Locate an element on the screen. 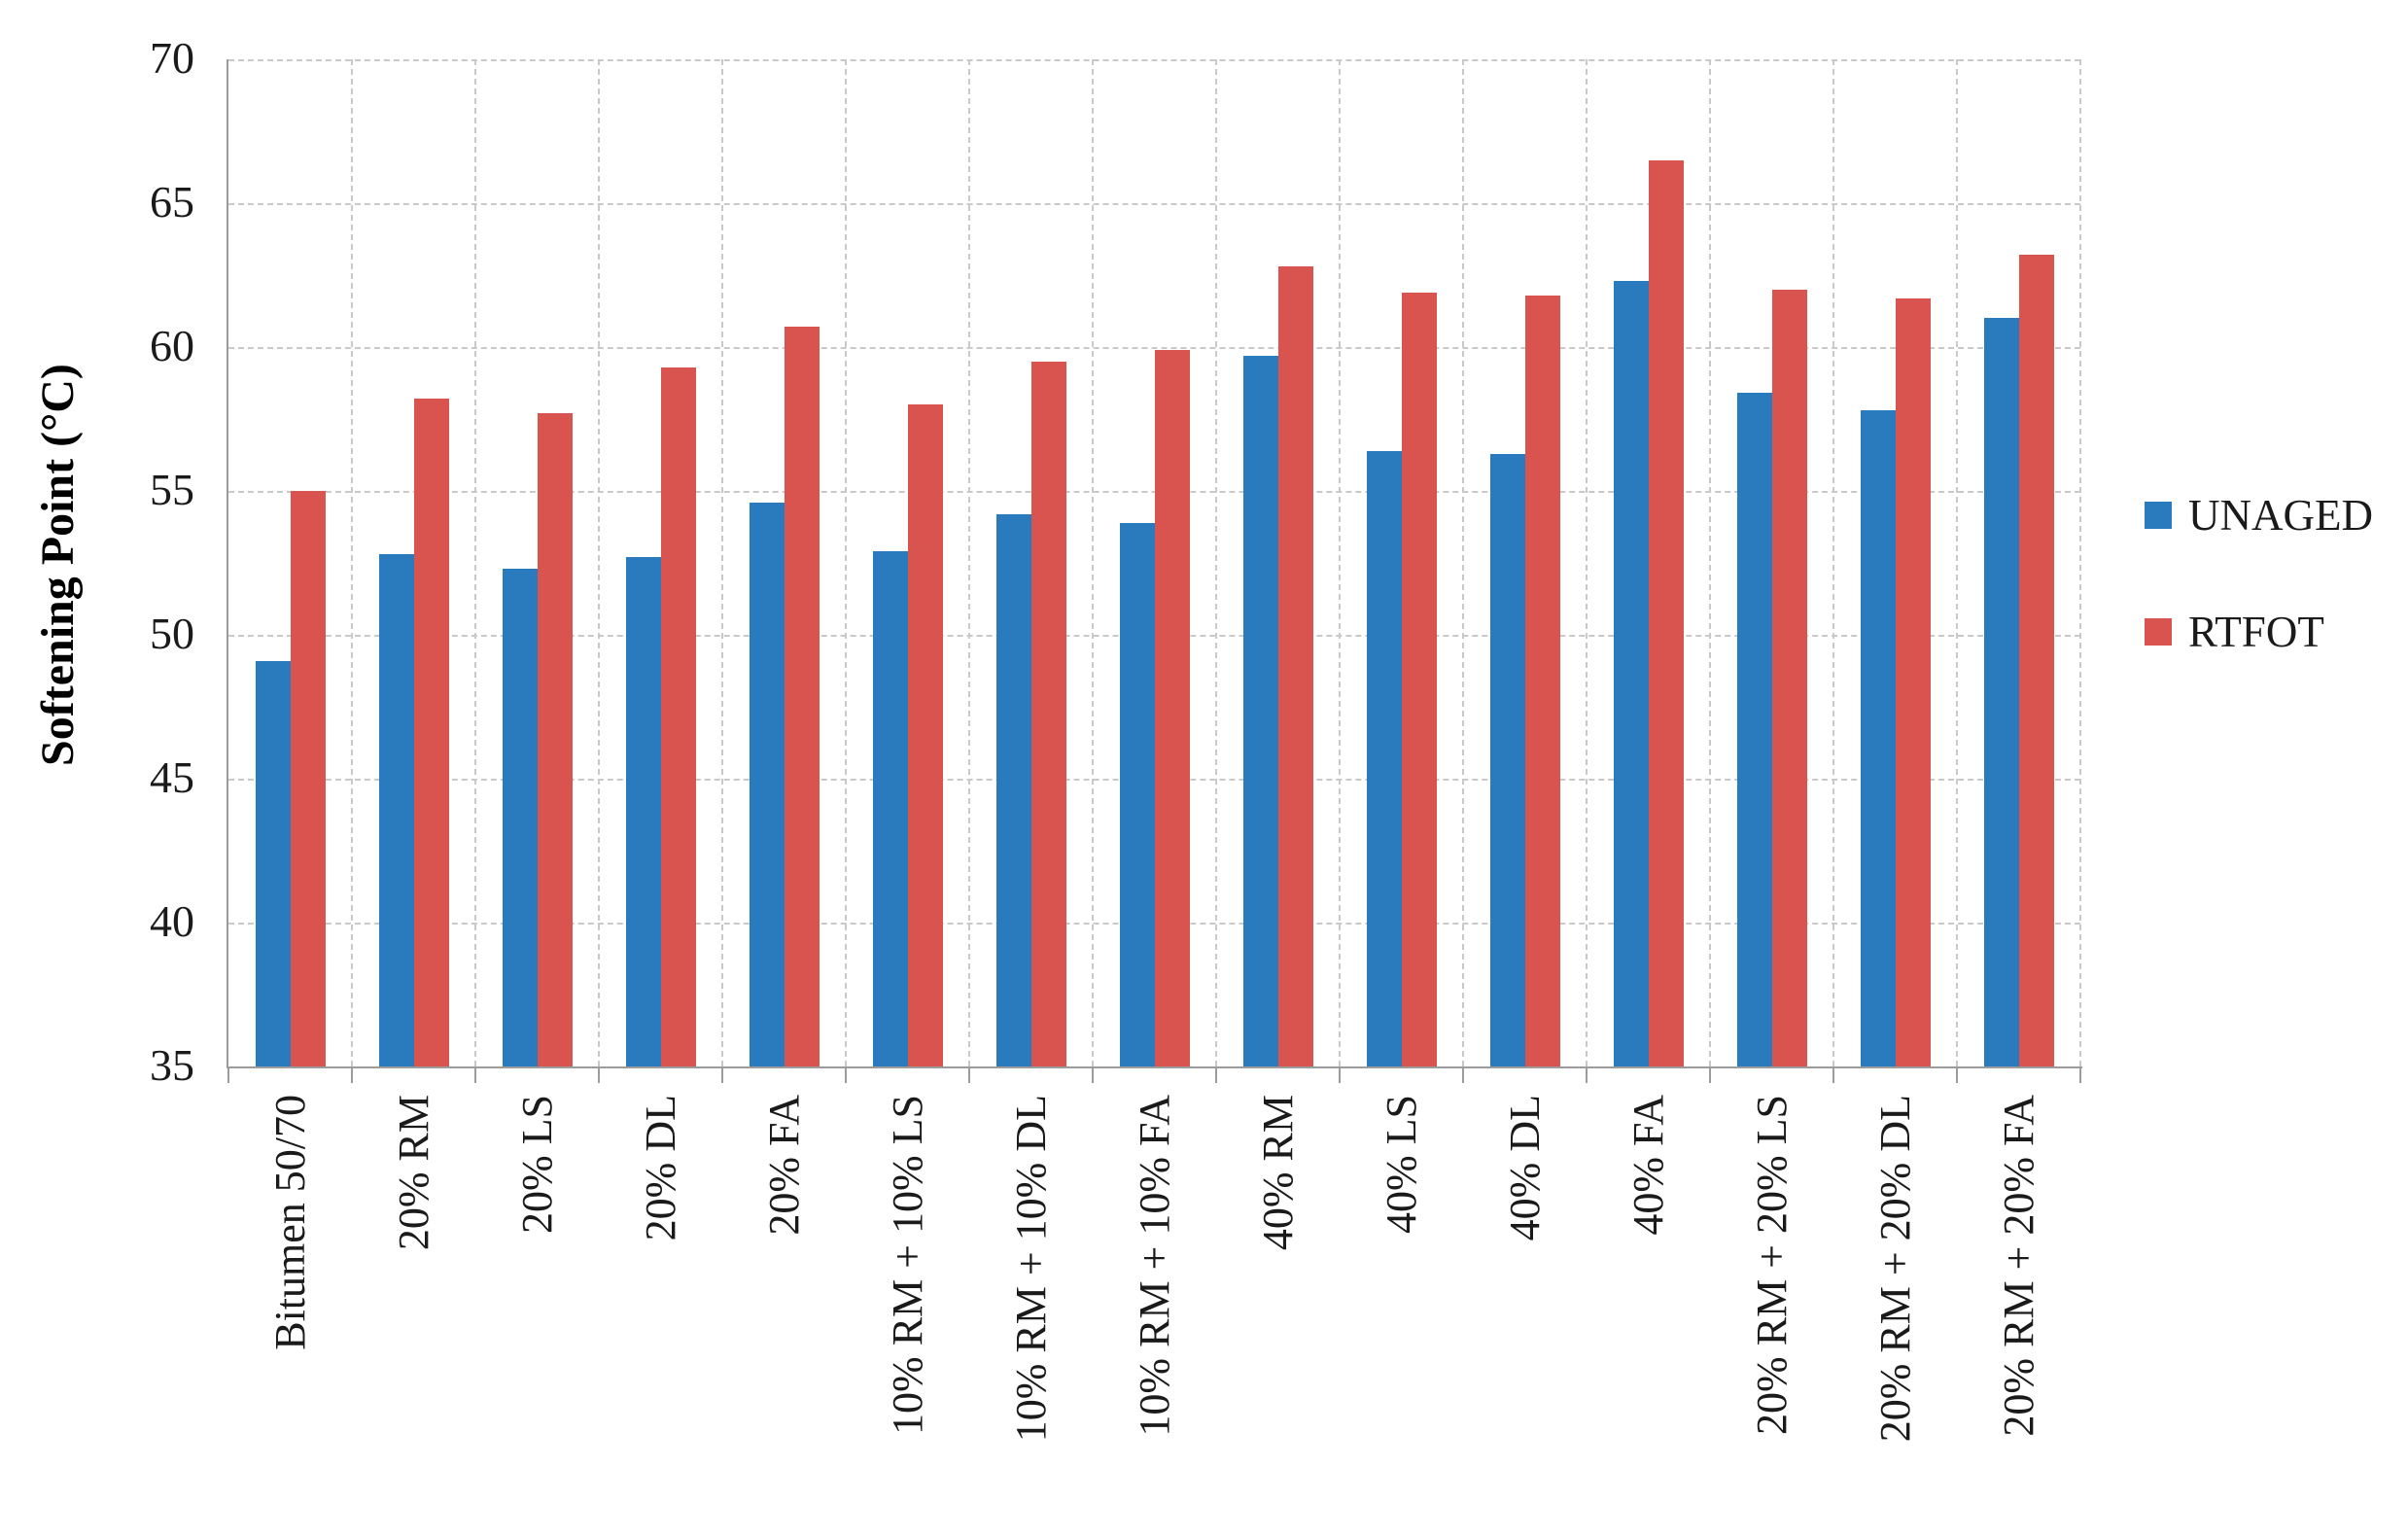  x-label-3: 20% DL is located at coordinates (660, 1168).